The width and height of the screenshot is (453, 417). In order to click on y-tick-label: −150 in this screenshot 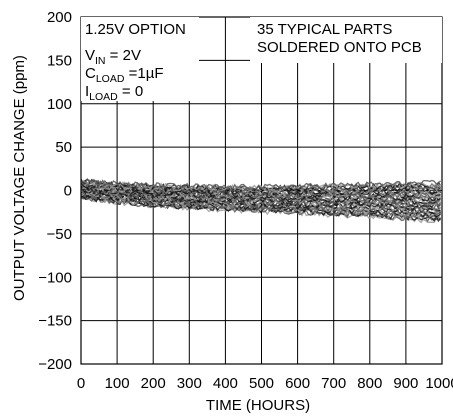, I will do `click(55, 321)`.